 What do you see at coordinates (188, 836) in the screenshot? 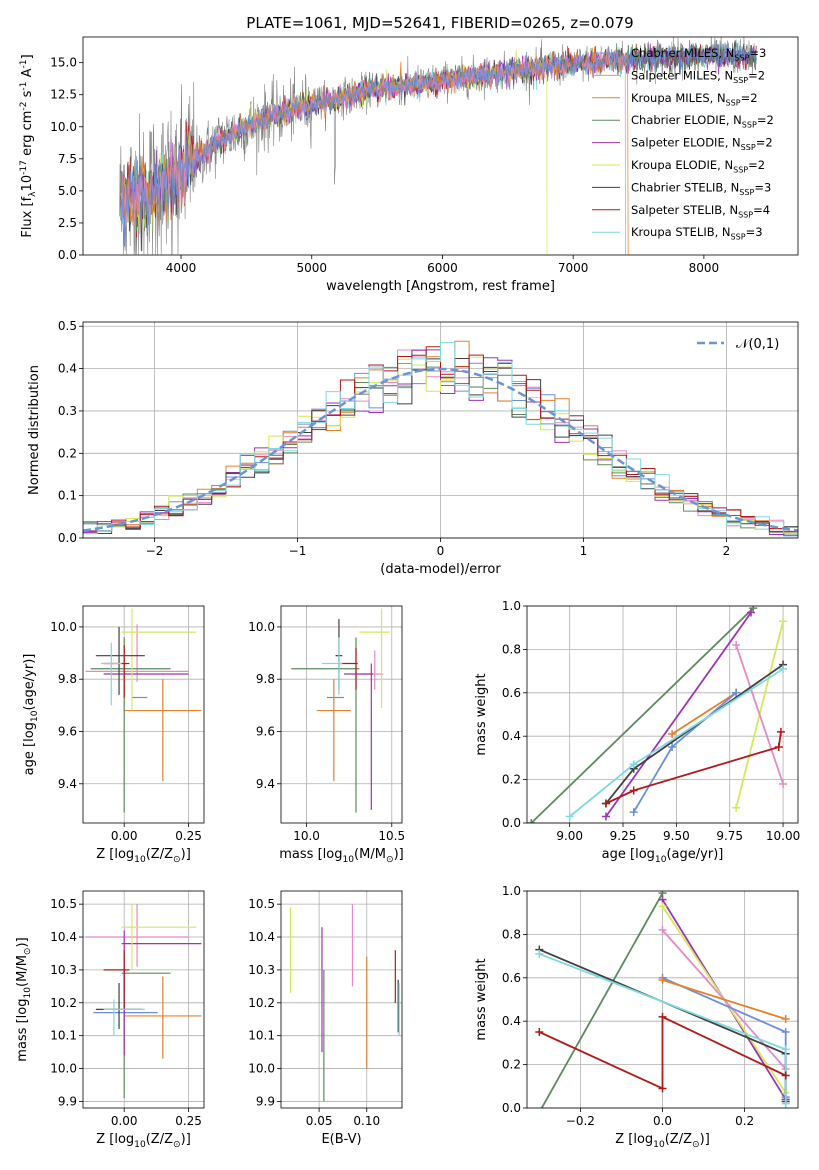
I see `age_vs_Z-x-tick-label: 0.25` at bounding box center [188, 836].